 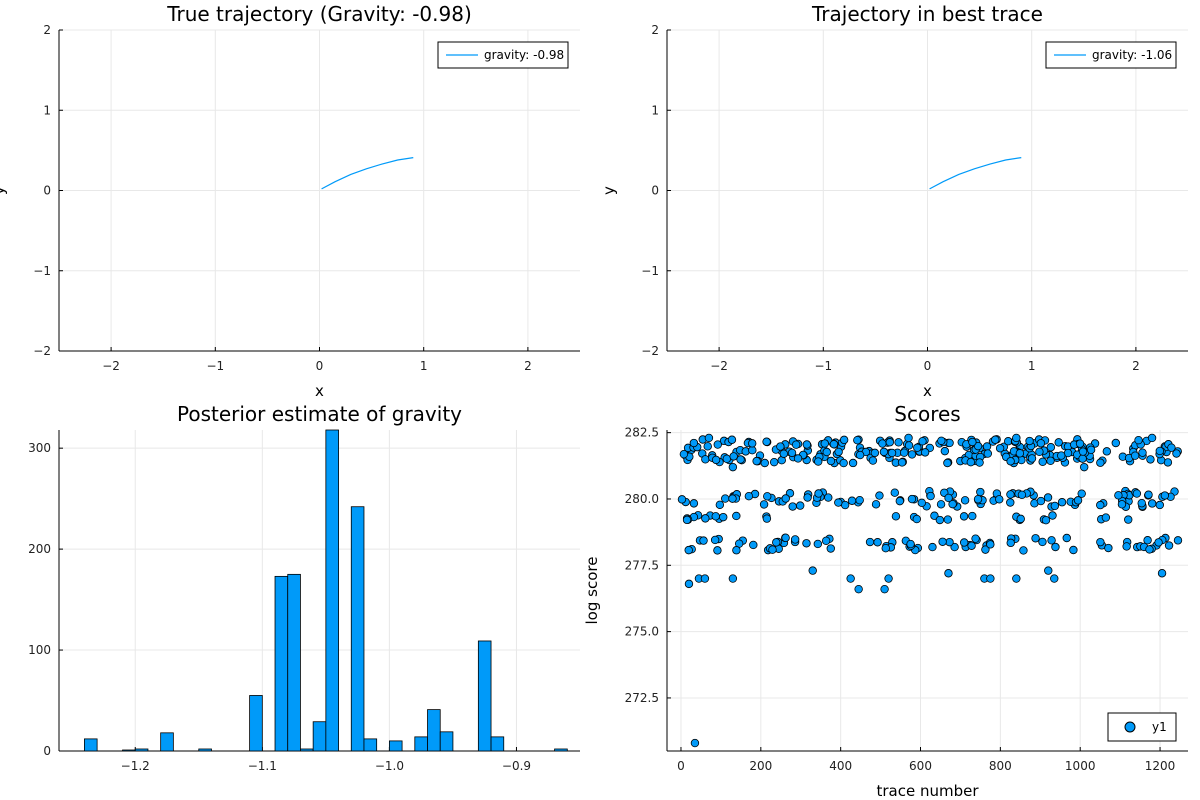 What do you see at coordinates (39, 650) in the screenshot?
I see `y-tick-label: 100` at bounding box center [39, 650].